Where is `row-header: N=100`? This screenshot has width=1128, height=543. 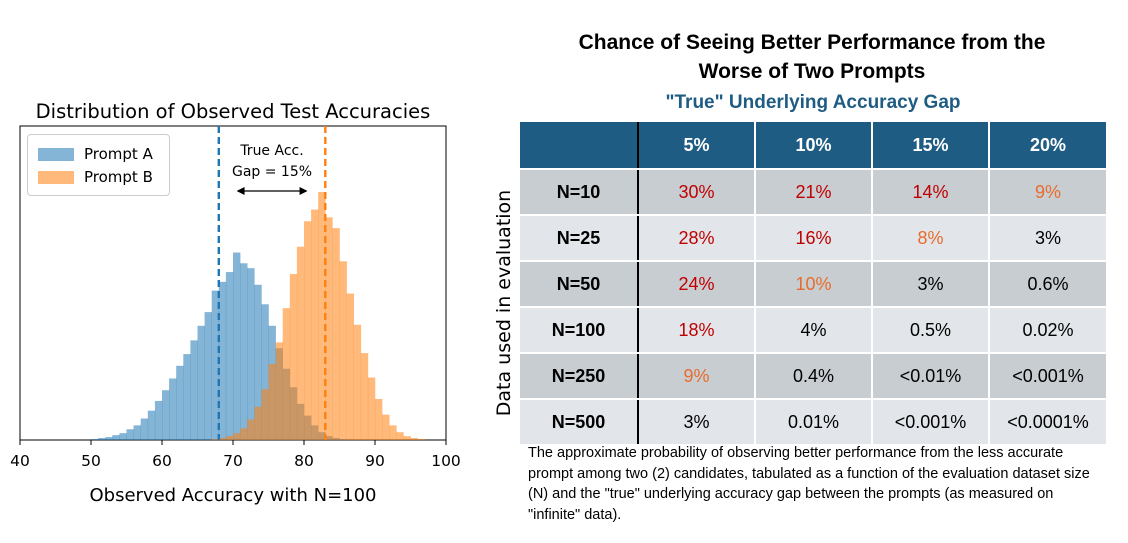 row-header: N=100 is located at coordinates (579, 330).